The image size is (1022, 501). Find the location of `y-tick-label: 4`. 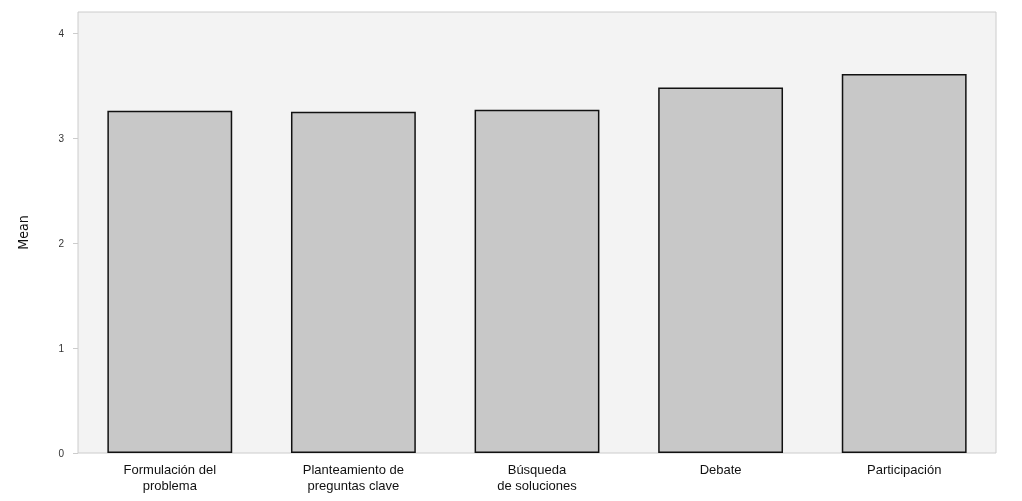

y-tick-label: 4 is located at coordinates (61, 33).